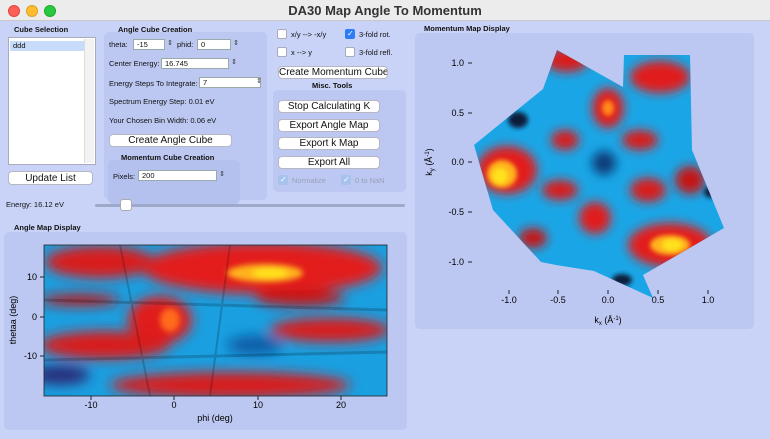 The width and height of the screenshot is (770, 439). I want to click on xy-swap-checkbox, so click(282, 34).